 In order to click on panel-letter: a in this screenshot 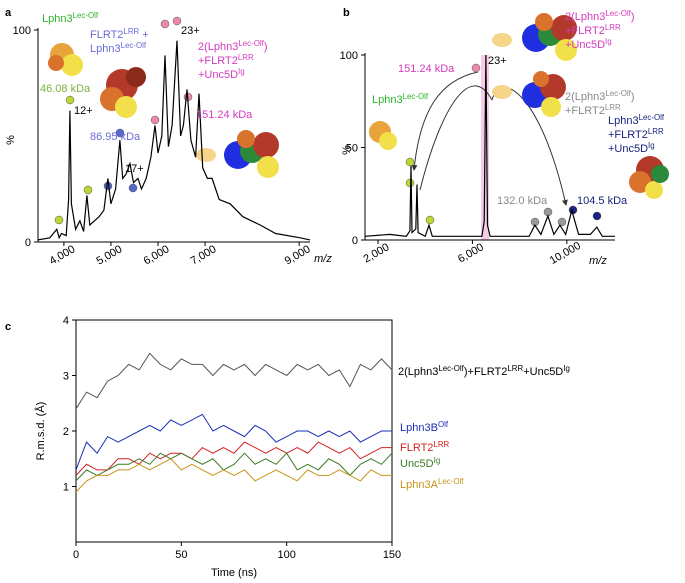, I will do `click(8, 13)`.